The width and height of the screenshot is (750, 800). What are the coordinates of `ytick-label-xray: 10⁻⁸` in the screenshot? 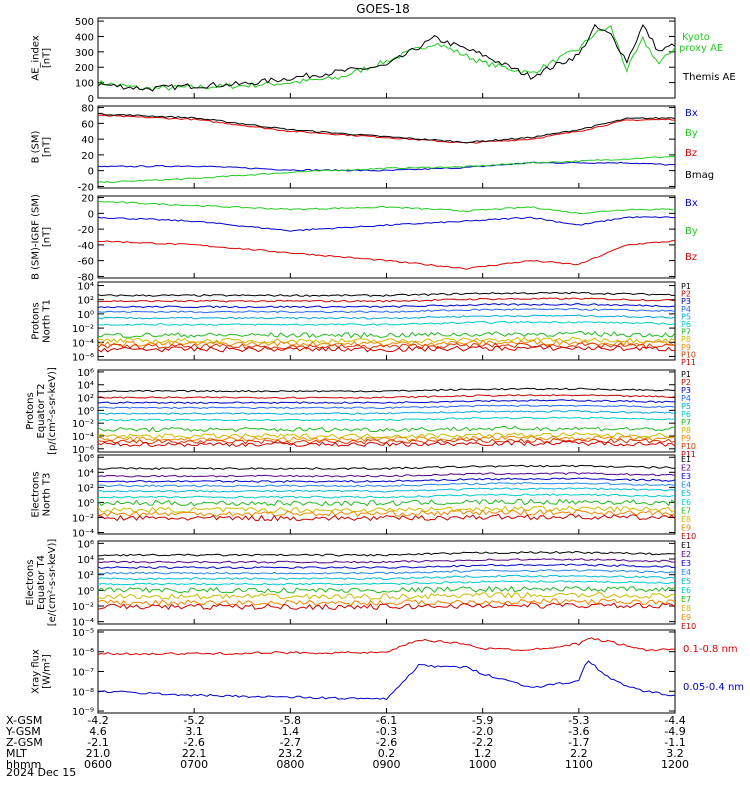 It's located at (83, 692).